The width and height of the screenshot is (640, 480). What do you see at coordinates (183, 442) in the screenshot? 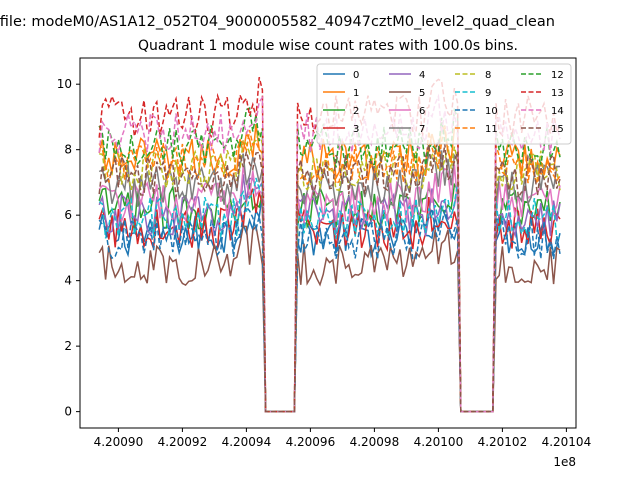
I see `x-tick-label: 4.20092` at bounding box center [183, 442].